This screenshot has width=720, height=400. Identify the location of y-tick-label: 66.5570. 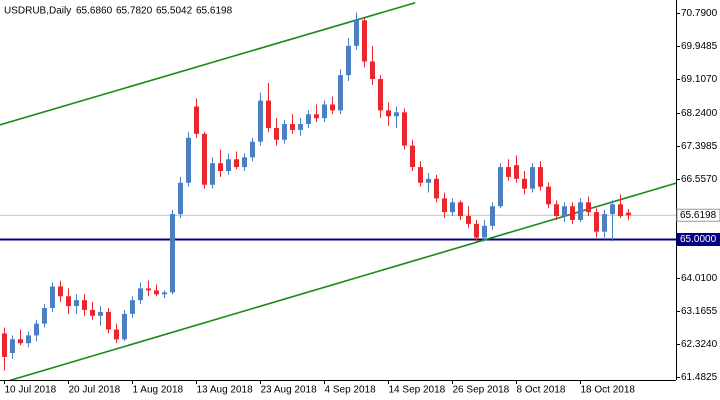
(699, 179).